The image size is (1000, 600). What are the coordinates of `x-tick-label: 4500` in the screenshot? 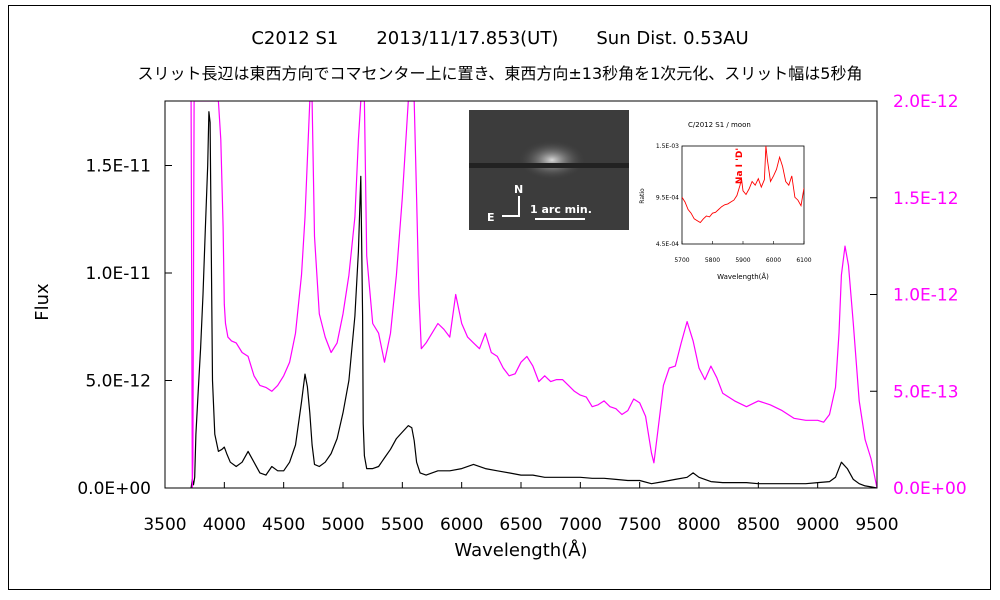 It's located at (283, 525).